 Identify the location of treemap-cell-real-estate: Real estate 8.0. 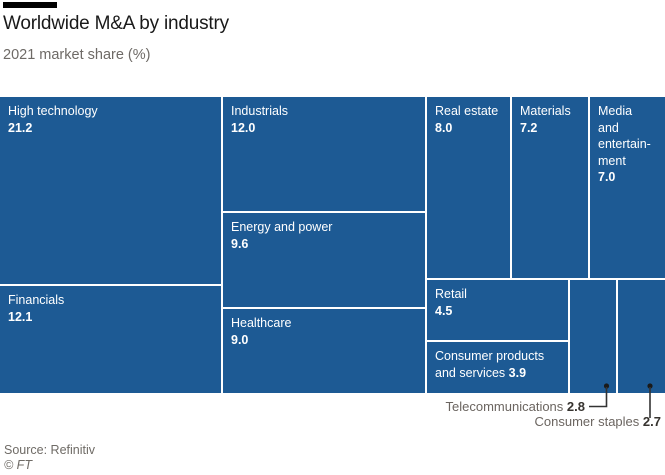
(468, 187).